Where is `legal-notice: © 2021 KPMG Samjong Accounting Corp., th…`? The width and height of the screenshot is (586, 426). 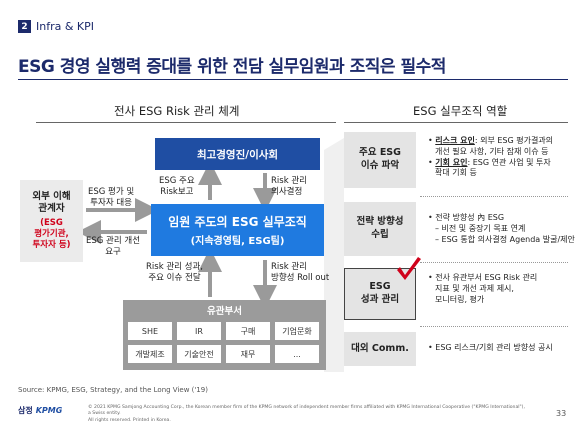 legal-notice: © 2021 KPMG Samjong Accounting Corp., th… is located at coordinates (306, 414).